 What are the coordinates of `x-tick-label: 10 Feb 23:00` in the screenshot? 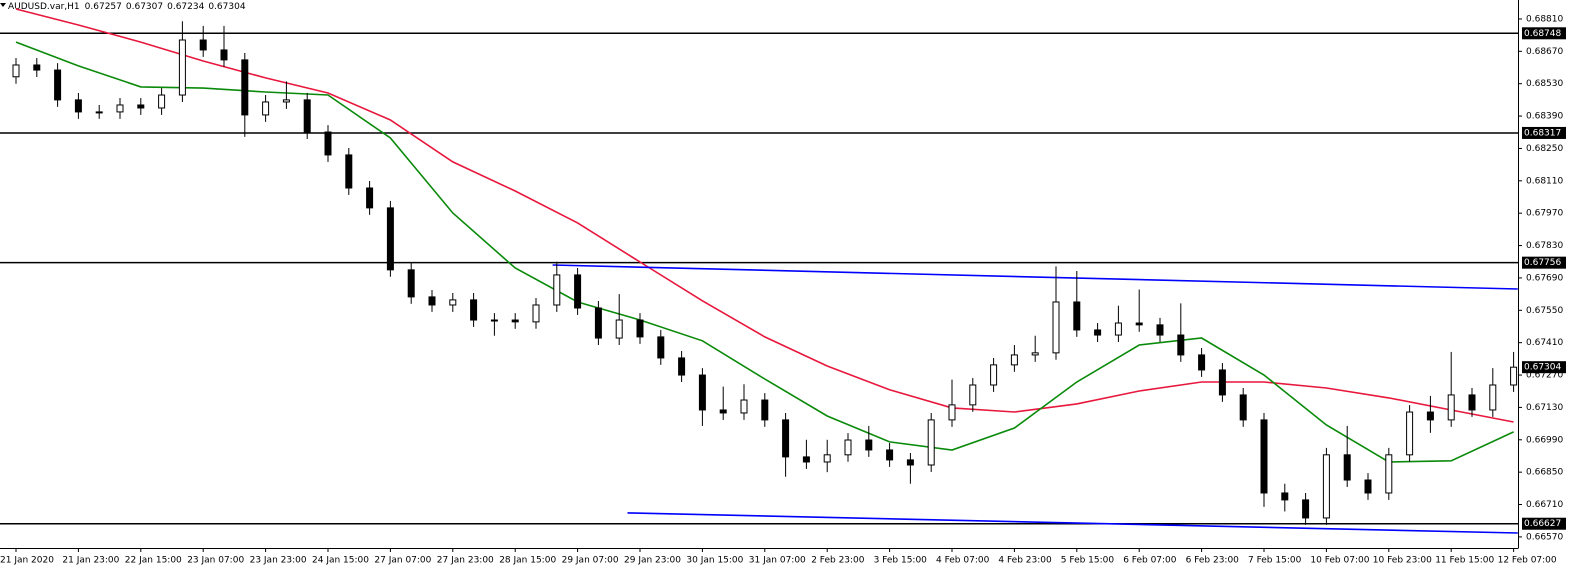 It's located at (1402, 561).